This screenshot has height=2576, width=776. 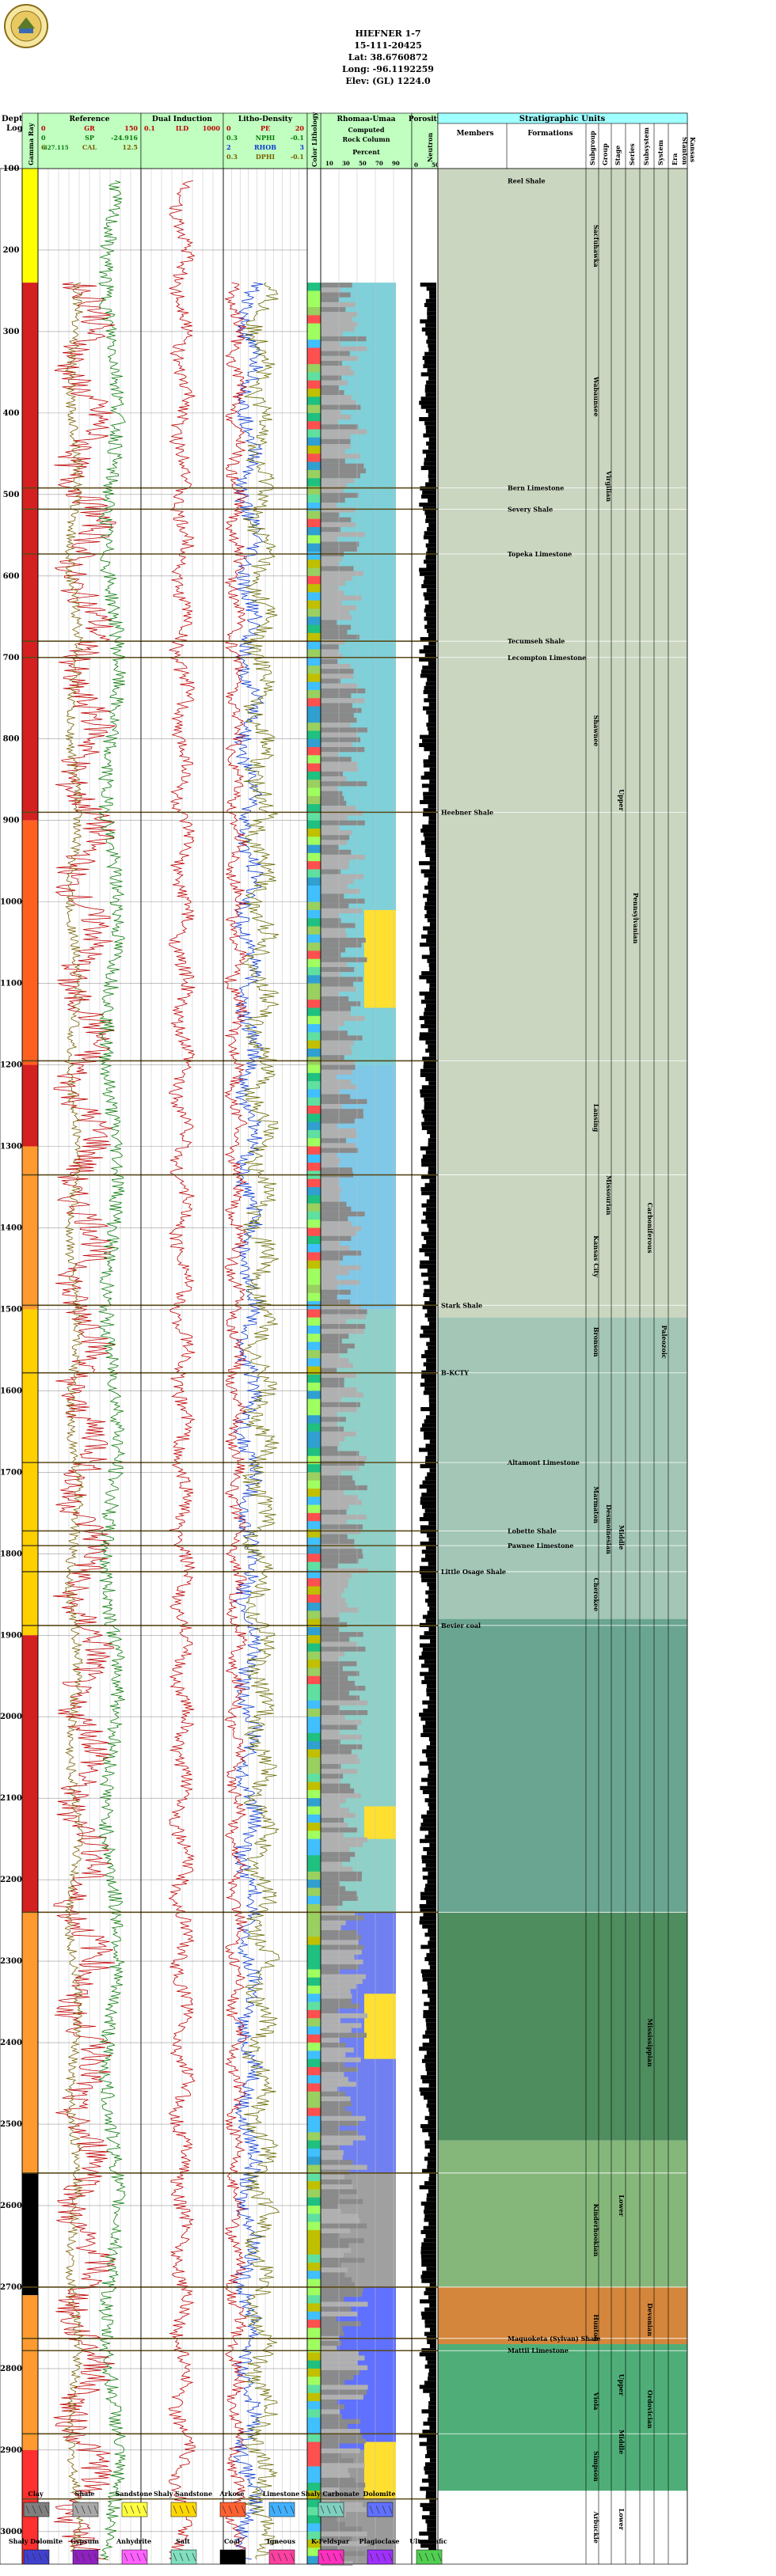 I want to click on legend-item: K-Feldspar, so click(x=330, y=2551).